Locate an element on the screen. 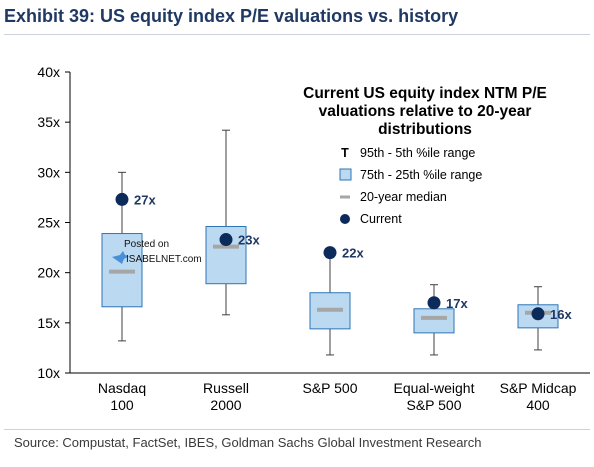  category-label: Nasdaq is located at coordinates (122, 388).